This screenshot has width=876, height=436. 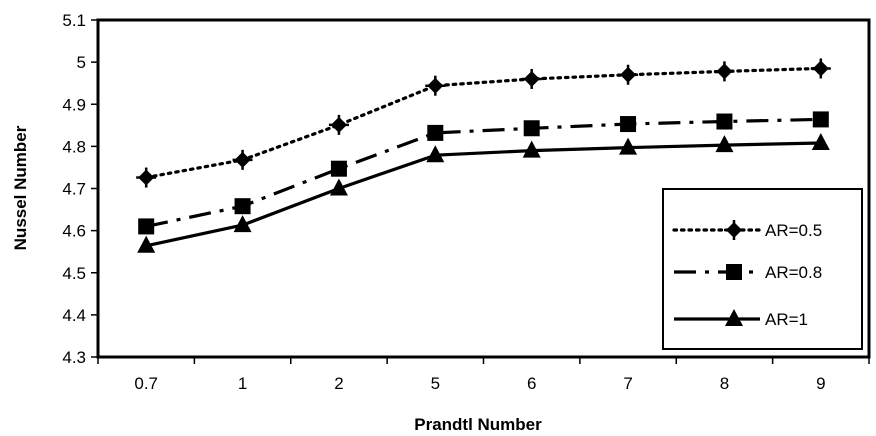 What do you see at coordinates (74, 273) in the screenshot?
I see `y-tick-label: 4.5` at bounding box center [74, 273].